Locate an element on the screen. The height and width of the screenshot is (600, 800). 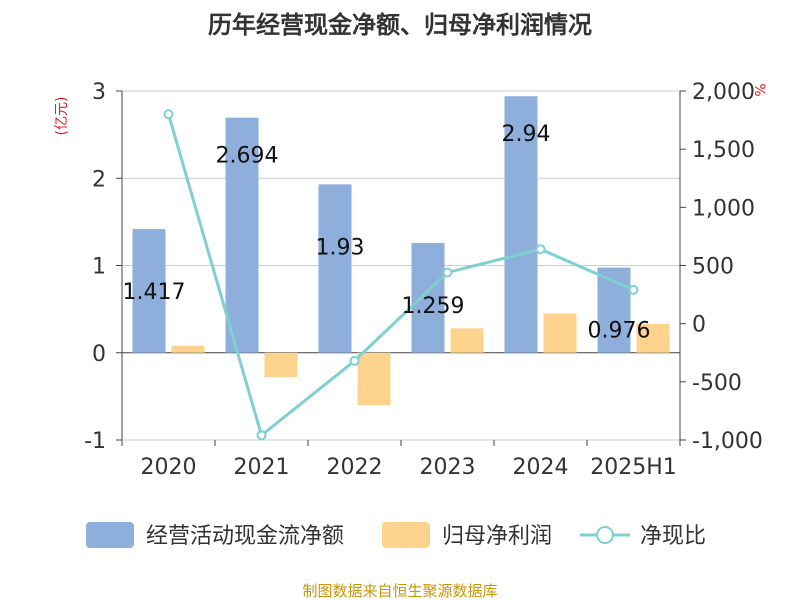
y-right-tick-label: 1,500 is located at coordinates (723, 150).